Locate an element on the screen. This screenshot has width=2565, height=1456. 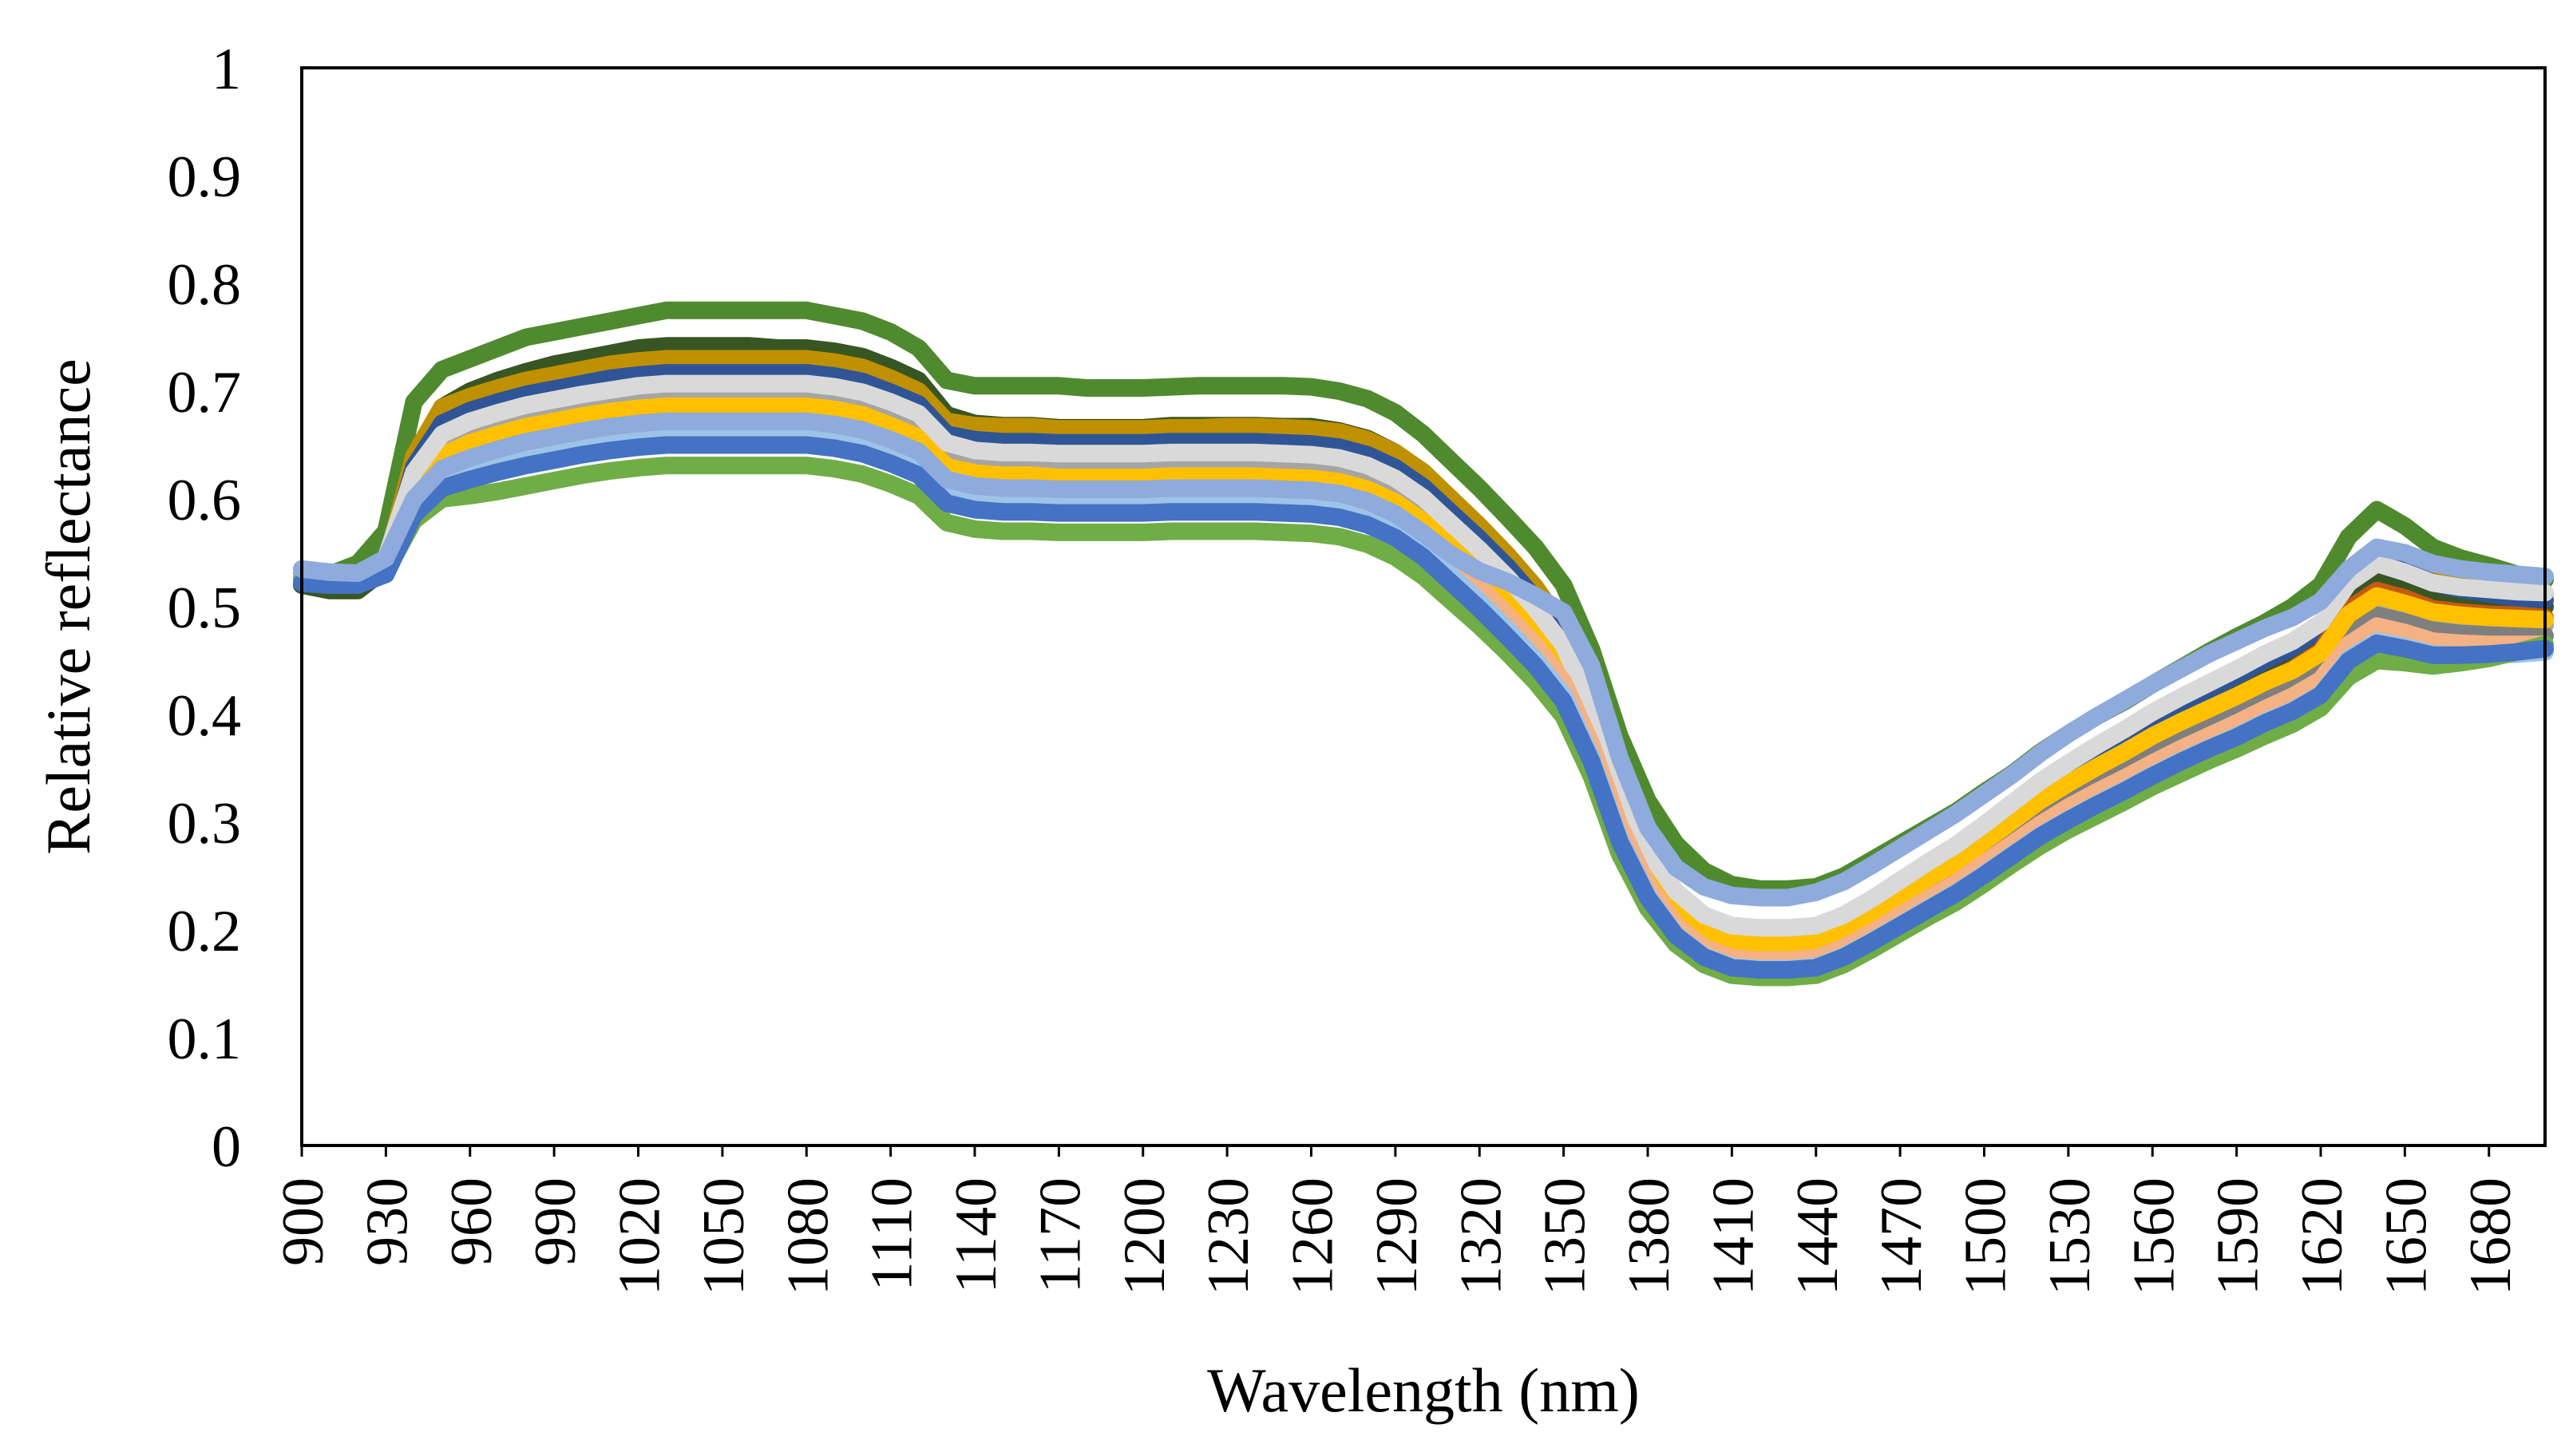
y-tick-label: 0.9 is located at coordinates (205, 177).